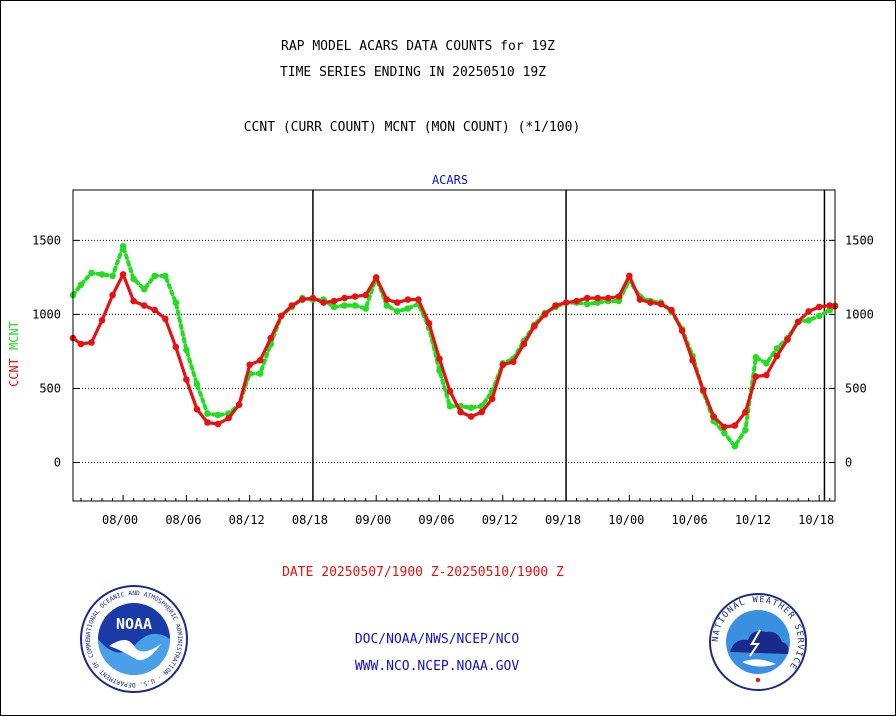 Image resolution: width=896 pixels, height=716 pixels. Describe the element at coordinates (46, 240) in the screenshot. I see `y-tick-label-left: 1500` at that location.